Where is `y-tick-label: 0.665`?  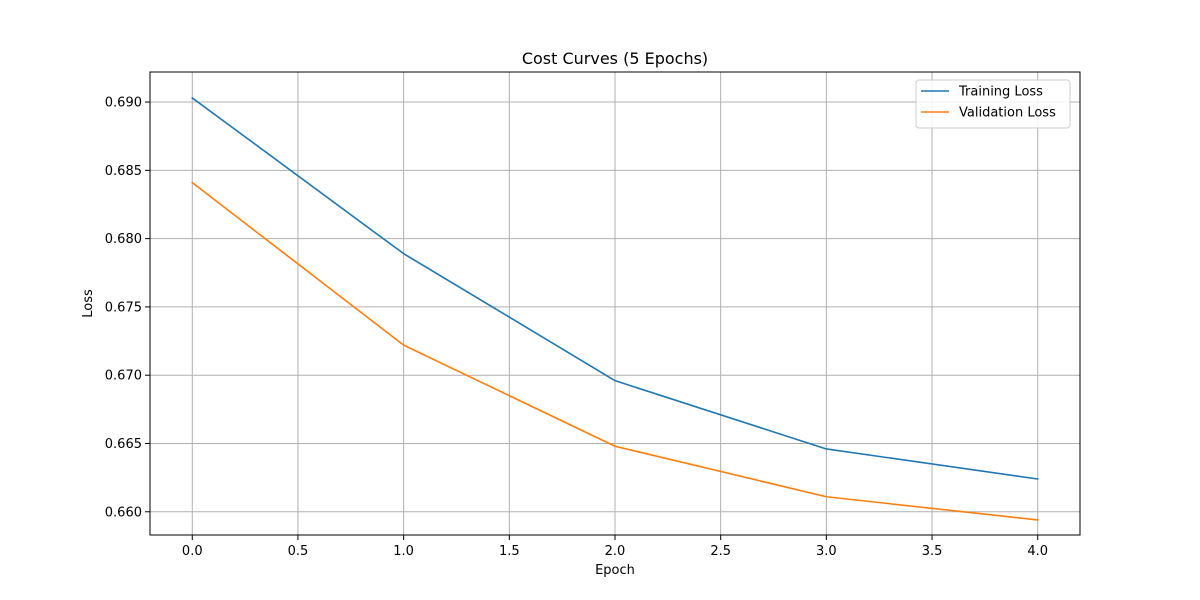
y-tick-label: 0.665 is located at coordinates (123, 444).